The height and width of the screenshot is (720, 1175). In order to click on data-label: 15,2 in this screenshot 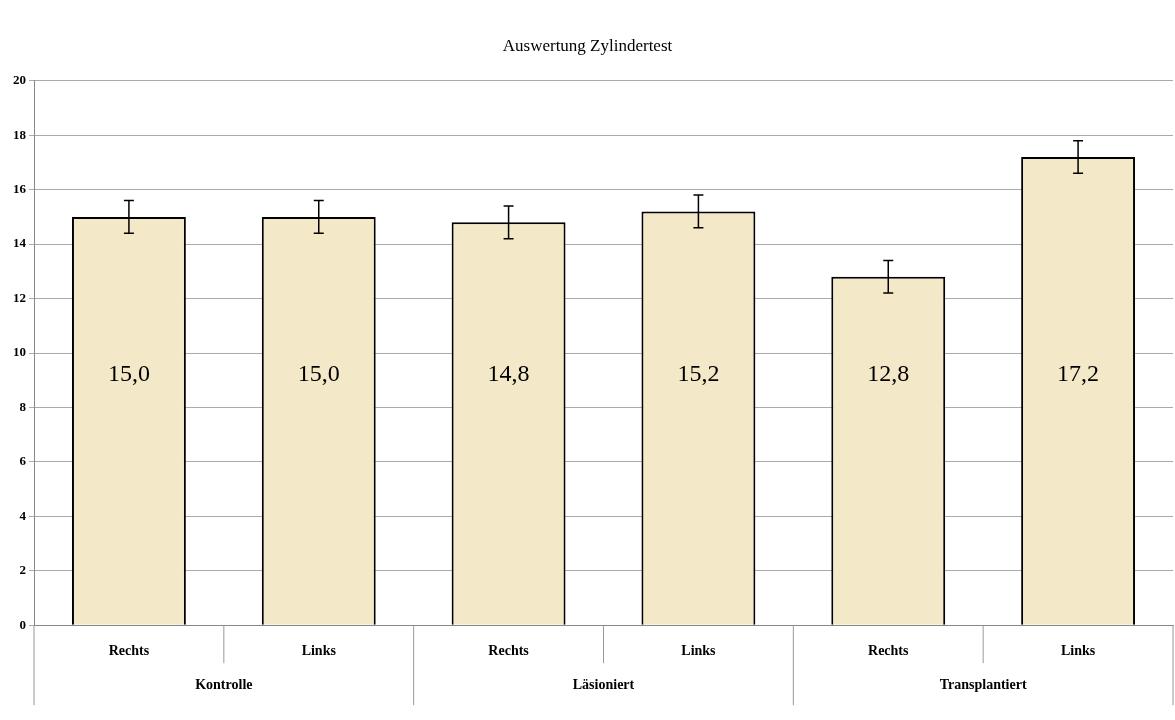, I will do `click(698, 373)`.